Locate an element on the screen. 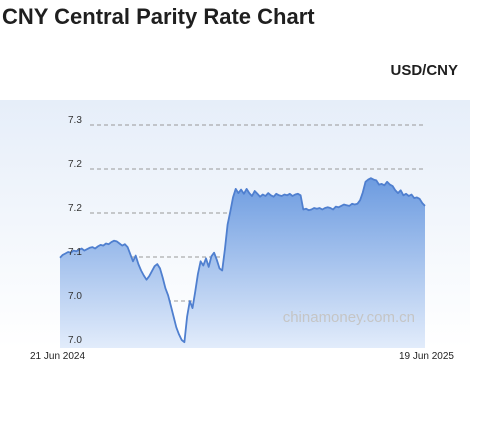 This screenshot has width=500, height=426. y-axis-ticks: 7.3 7.2 7.2 7.1 7.0 7.0 is located at coordinates (75, 230).